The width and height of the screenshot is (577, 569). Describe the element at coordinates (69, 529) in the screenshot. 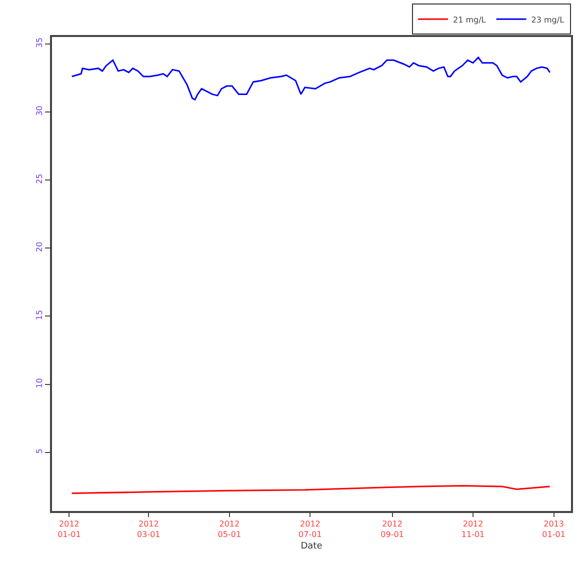

I see `x-tick-label: 2012 01-01` at that location.